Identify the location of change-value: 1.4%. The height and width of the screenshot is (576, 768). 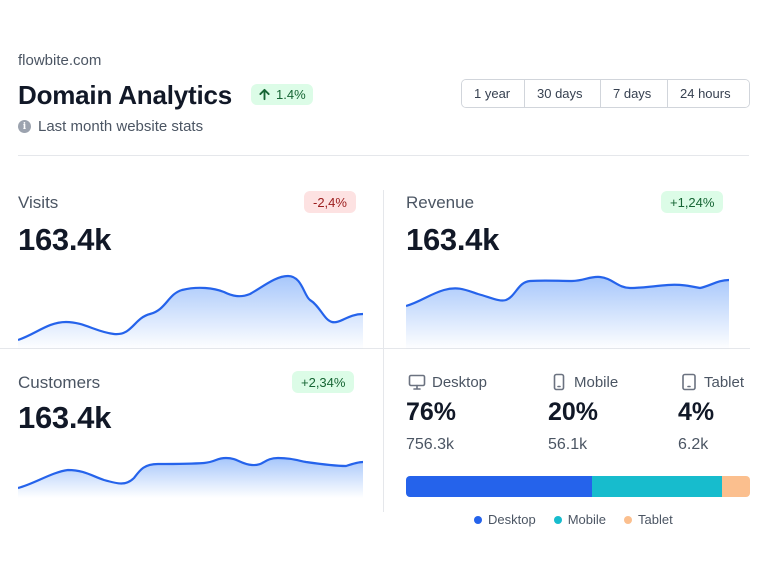
(291, 94).